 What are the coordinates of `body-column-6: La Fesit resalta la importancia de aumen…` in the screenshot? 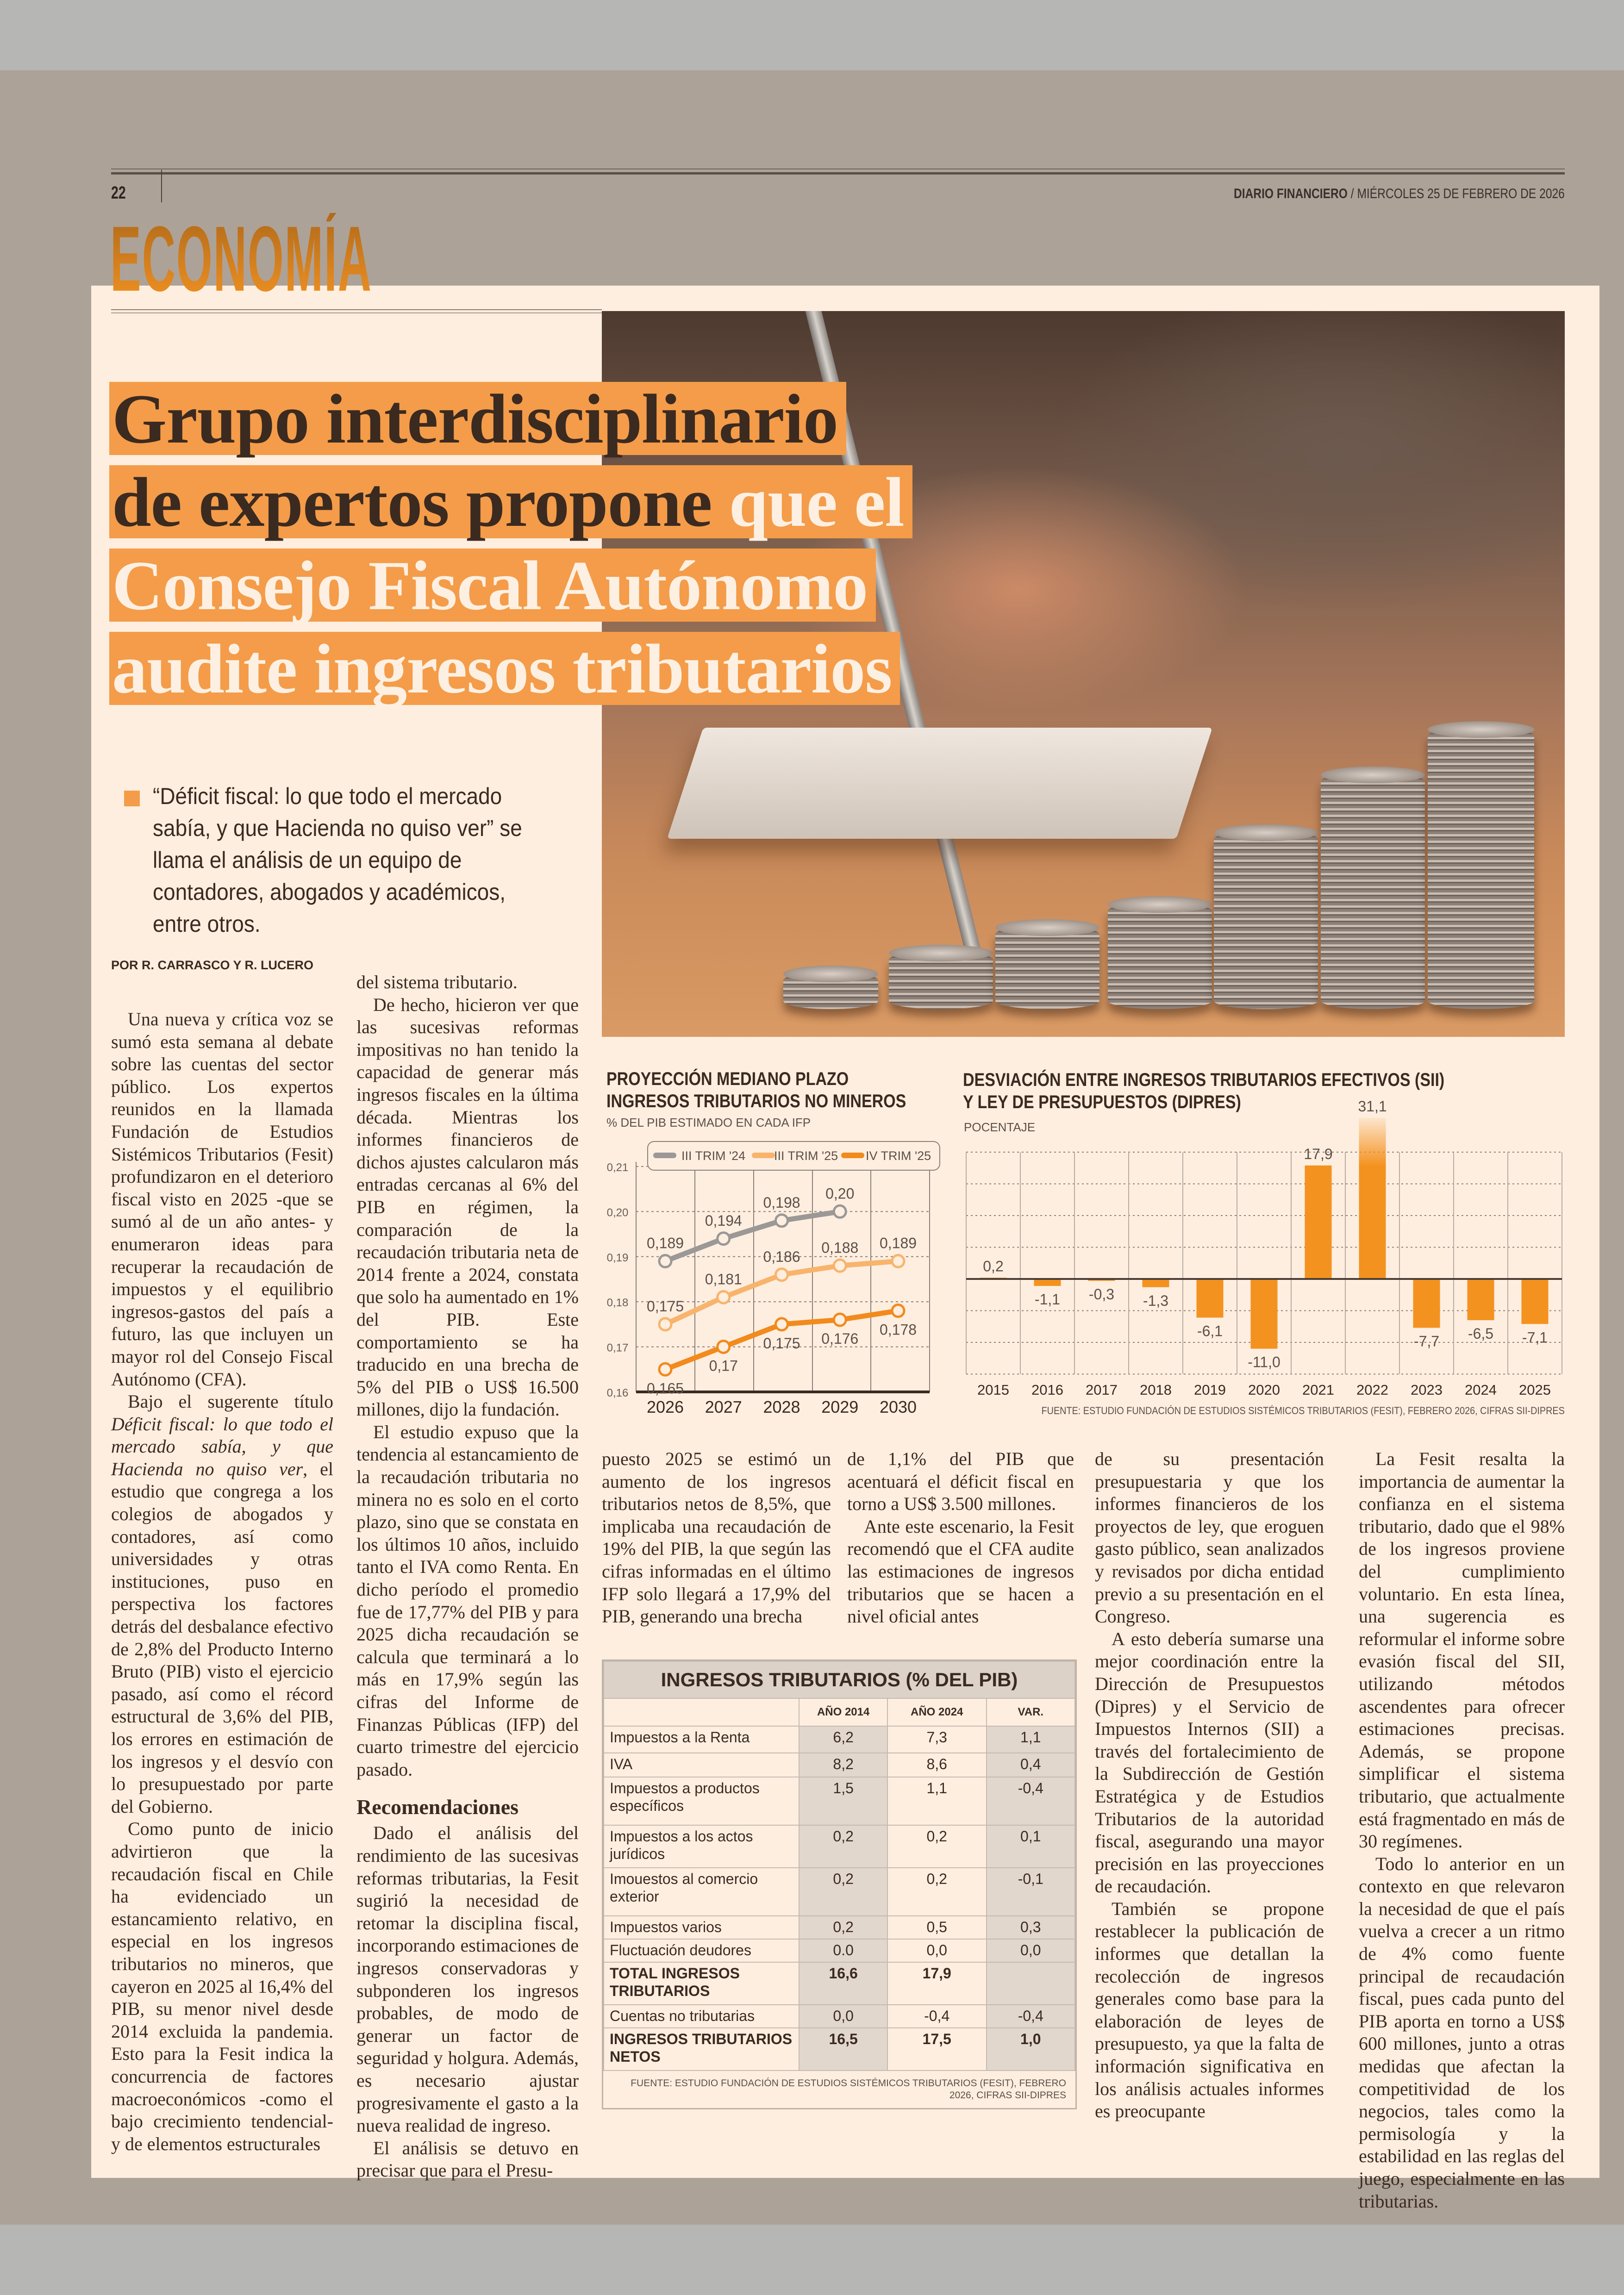 It's located at (1462, 1830).